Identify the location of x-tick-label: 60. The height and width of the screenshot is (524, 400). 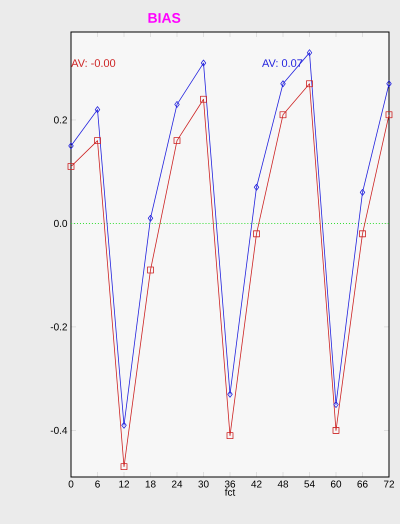
(336, 484).